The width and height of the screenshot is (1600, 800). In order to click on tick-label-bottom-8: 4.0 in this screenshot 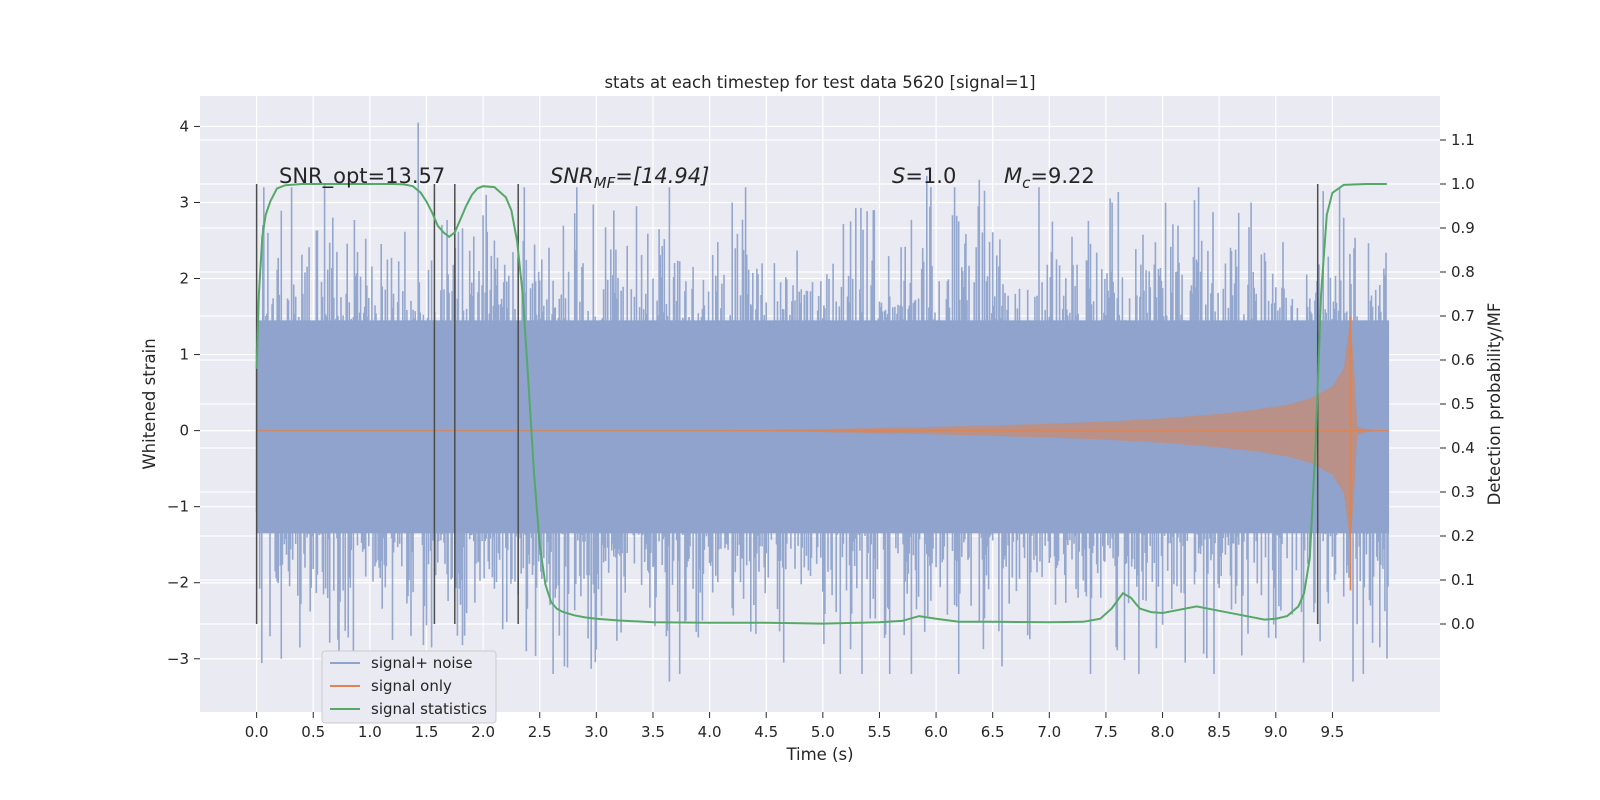, I will do `click(710, 732)`.